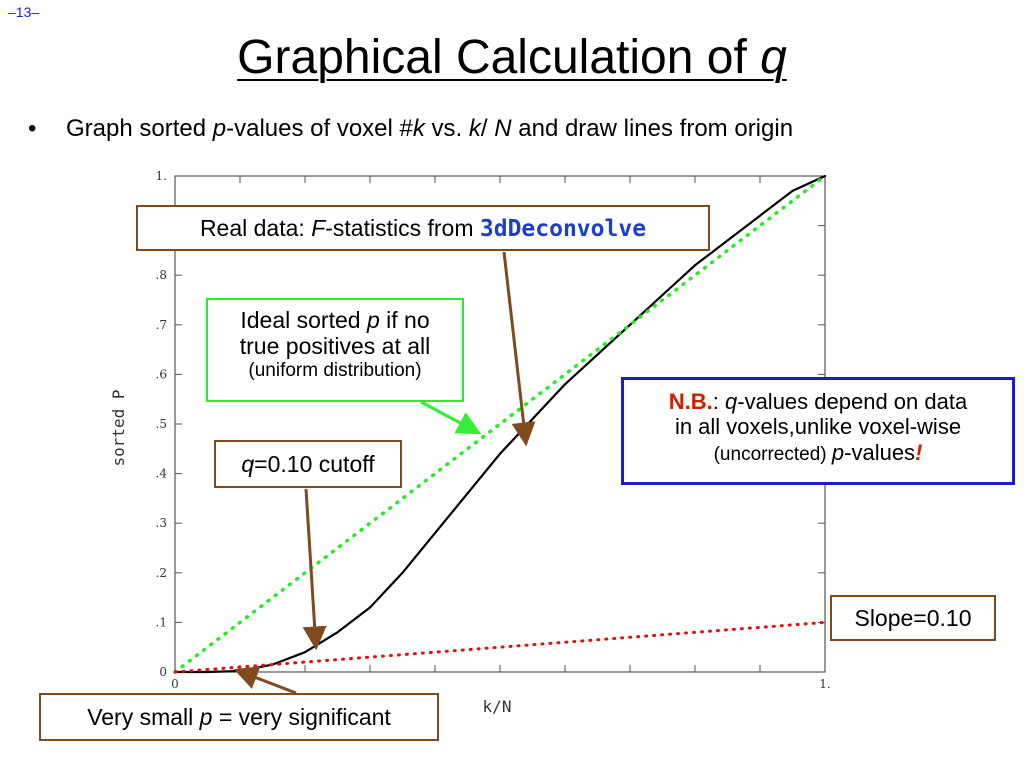 Image resolution: width=1024 pixels, height=768 pixels. I want to click on y-tick-label: .1, so click(161, 622).